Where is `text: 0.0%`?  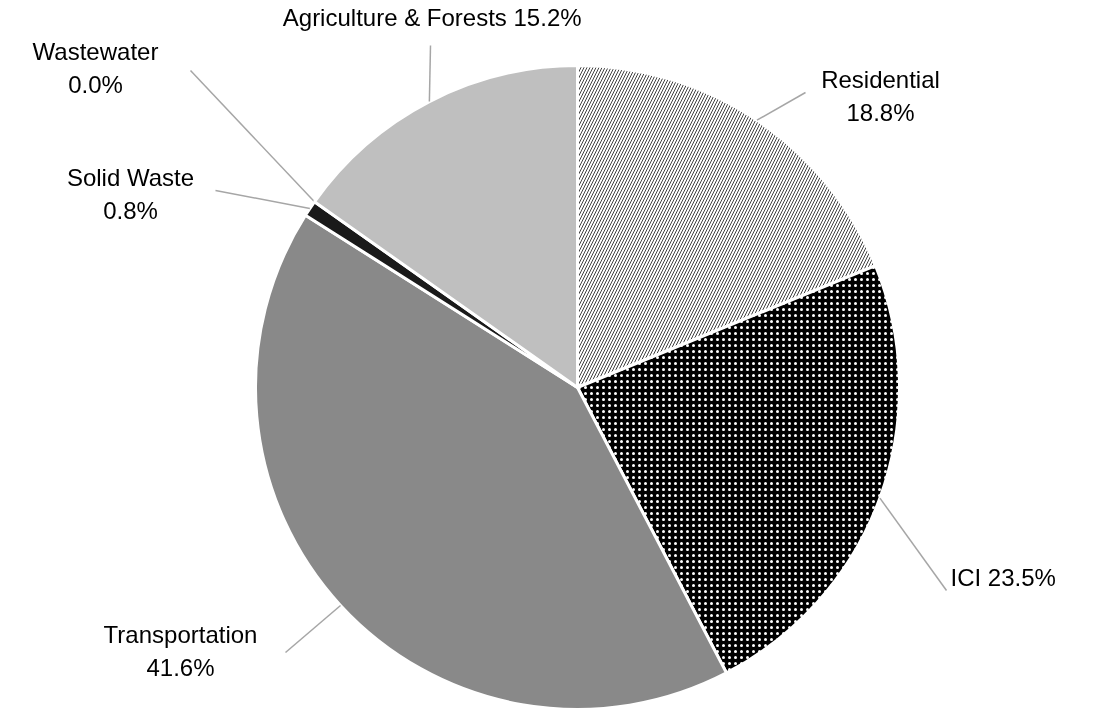 text: 0.0% is located at coordinates (95, 85).